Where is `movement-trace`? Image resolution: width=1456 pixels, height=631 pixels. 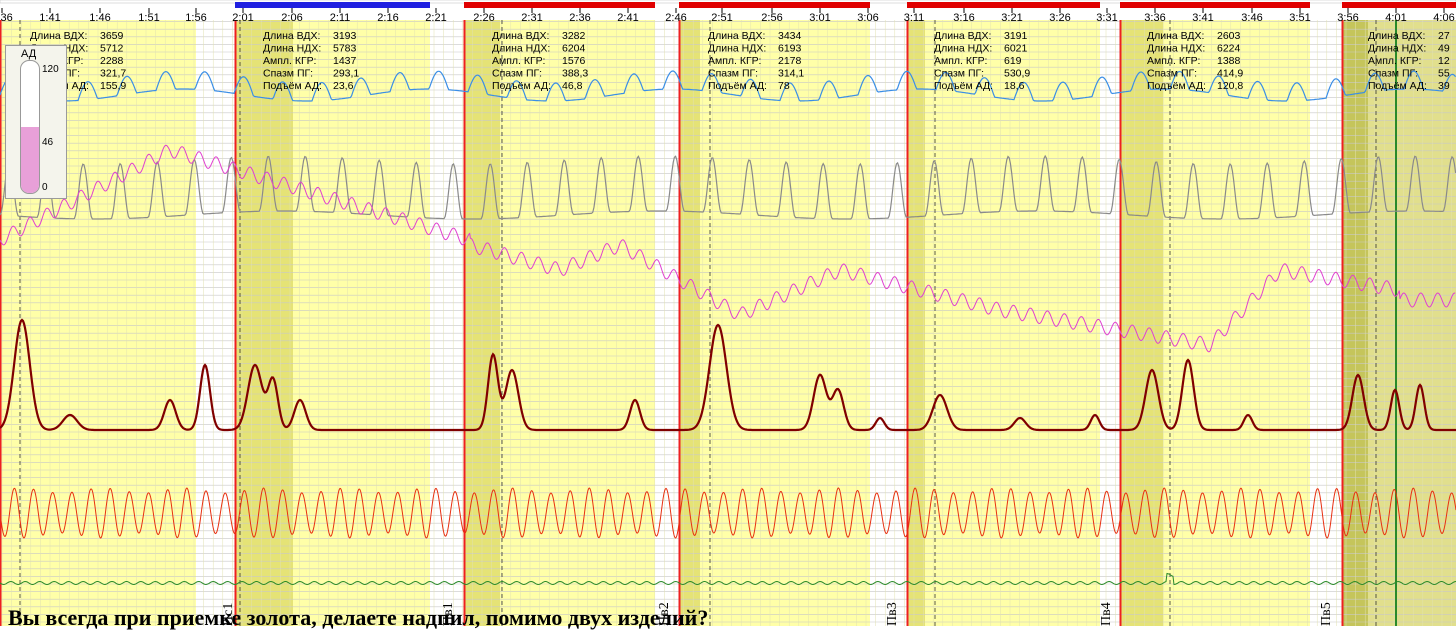 movement-trace is located at coordinates (728, 579).